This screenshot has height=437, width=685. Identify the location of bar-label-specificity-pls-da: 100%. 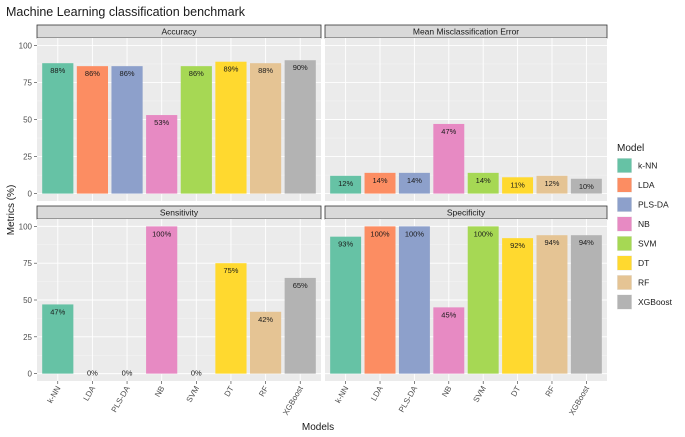
(415, 233).